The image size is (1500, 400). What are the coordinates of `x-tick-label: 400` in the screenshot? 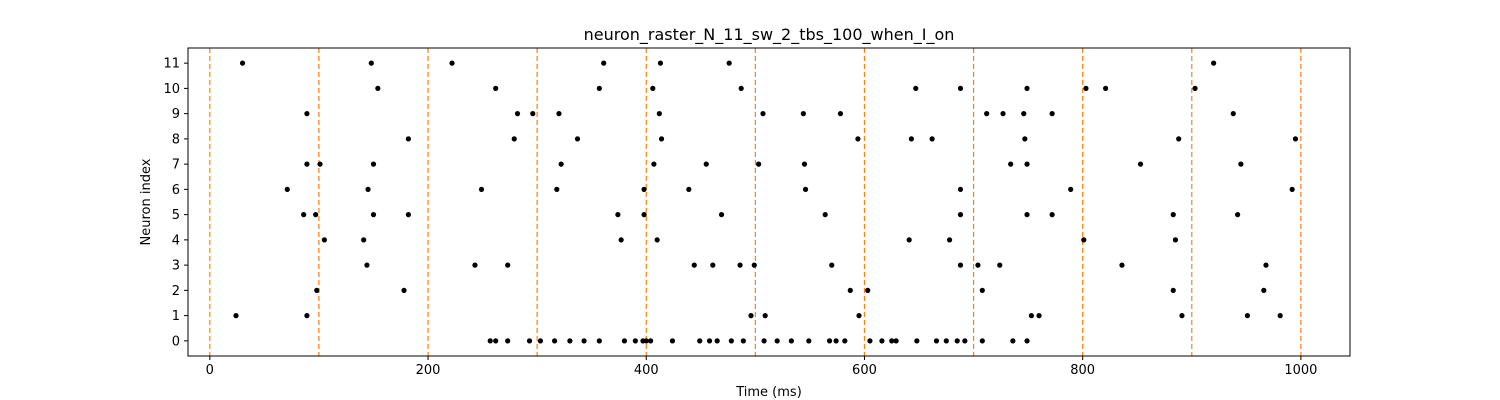 It's located at (646, 370).